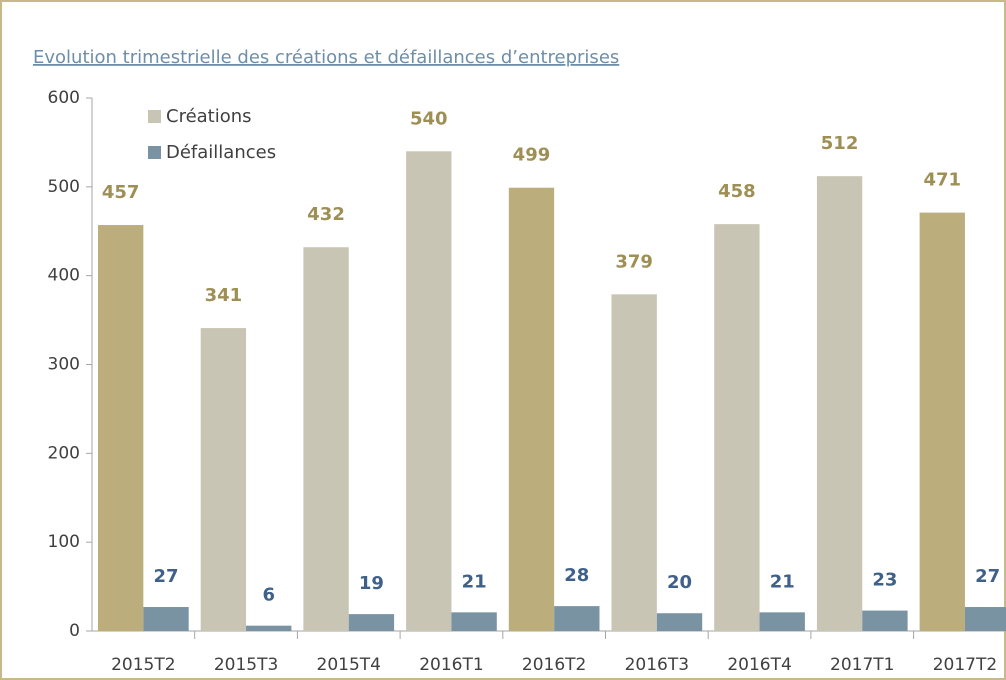  I want to click on x-tick-label: 2016T3, so click(657, 665).